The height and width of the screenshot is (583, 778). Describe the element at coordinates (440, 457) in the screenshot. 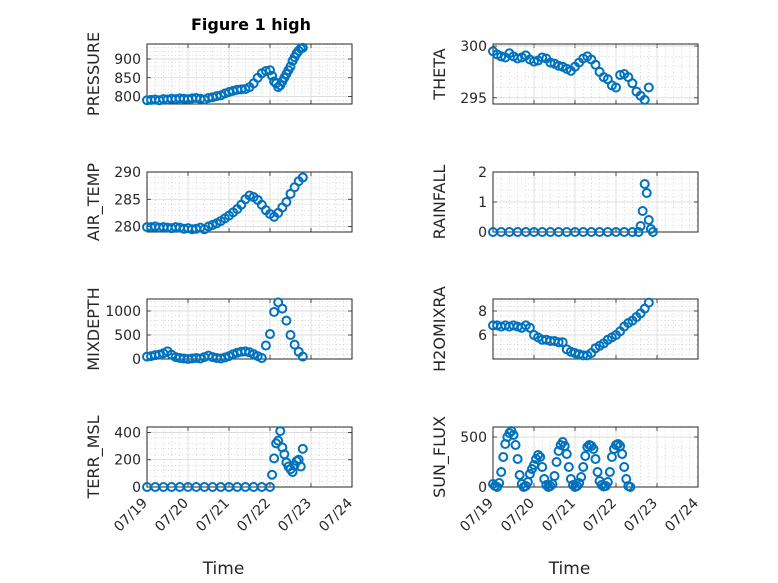

I see `y-axis-label: SUN_FLUX` at that location.